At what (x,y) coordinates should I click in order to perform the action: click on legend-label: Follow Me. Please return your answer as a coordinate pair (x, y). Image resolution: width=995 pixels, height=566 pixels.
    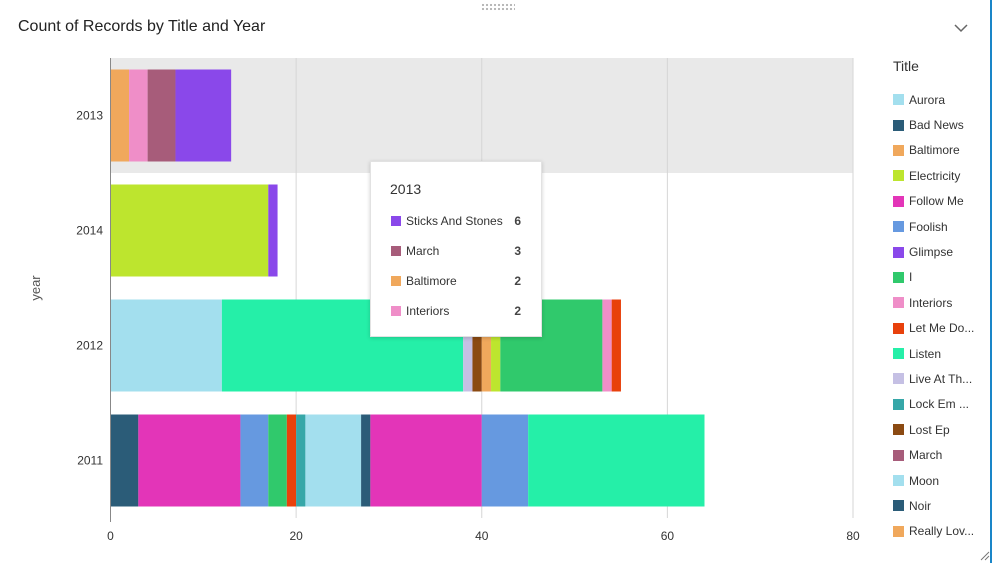
    Looking at the image, I should click on (936, 201).